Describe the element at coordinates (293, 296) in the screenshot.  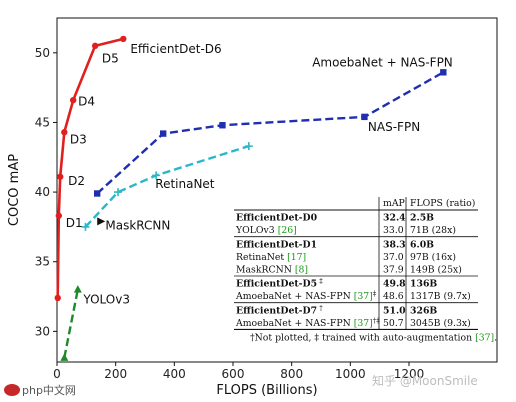
I see `model-name: AmoebaNet + NAS-FPN` at that location.